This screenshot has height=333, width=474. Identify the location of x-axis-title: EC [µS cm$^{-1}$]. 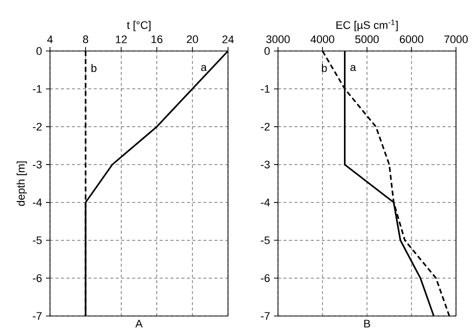
(367, 26).